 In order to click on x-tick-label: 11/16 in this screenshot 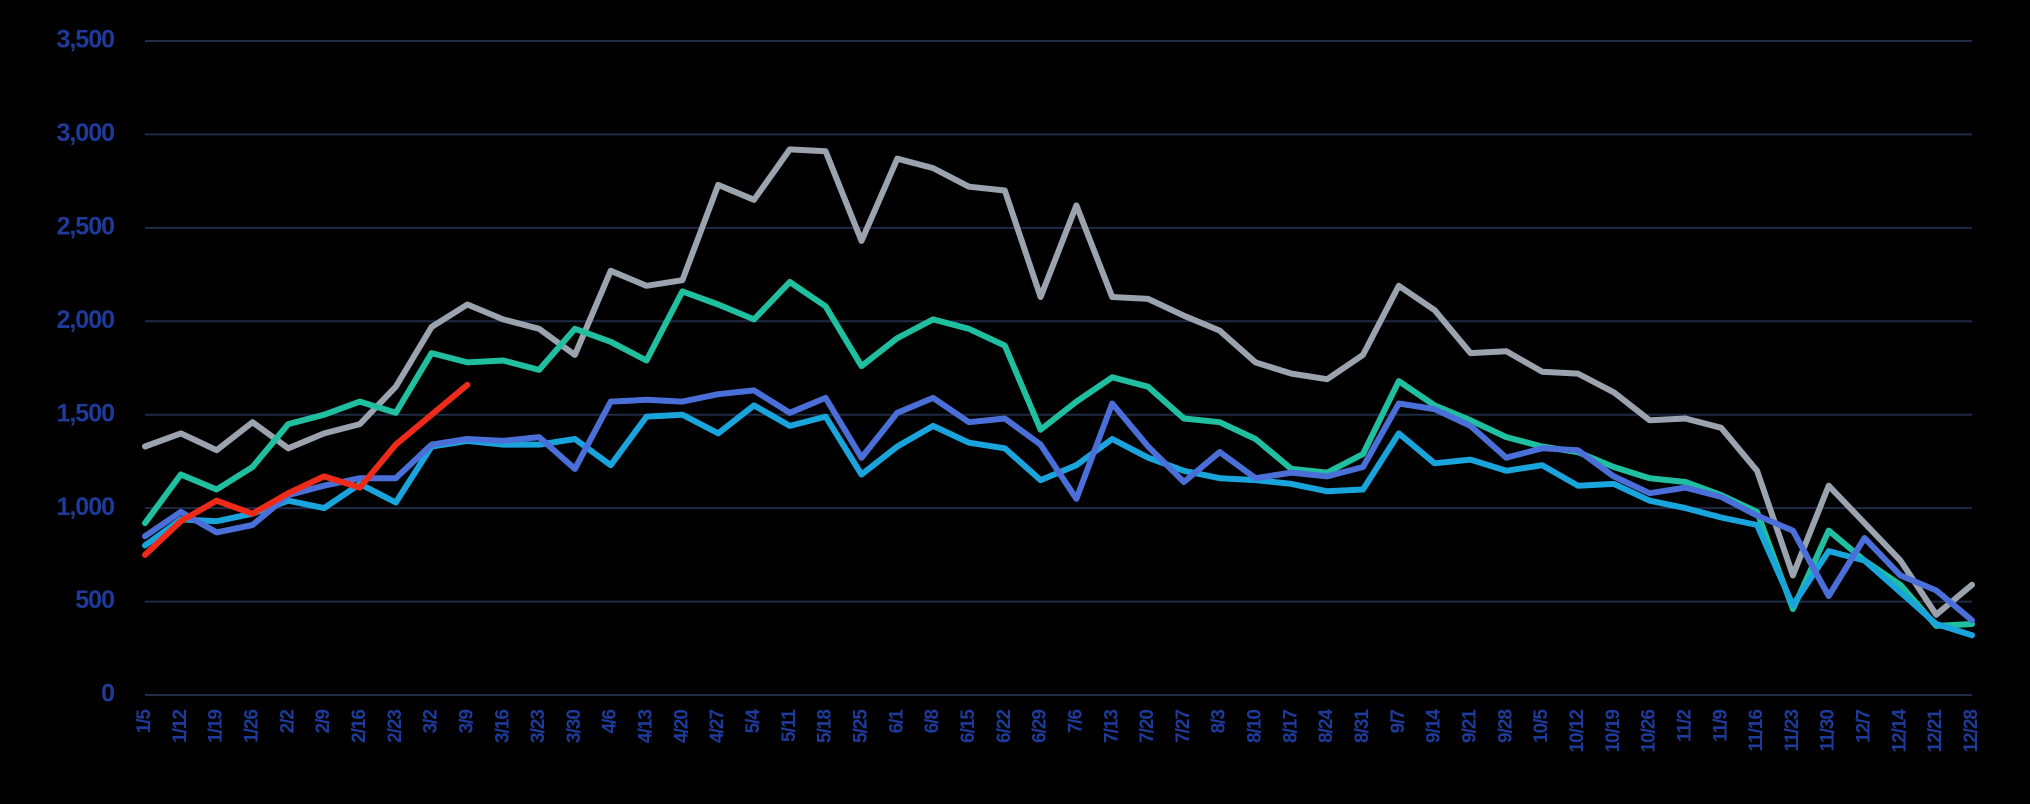, I will do `click(1756, 731)`.